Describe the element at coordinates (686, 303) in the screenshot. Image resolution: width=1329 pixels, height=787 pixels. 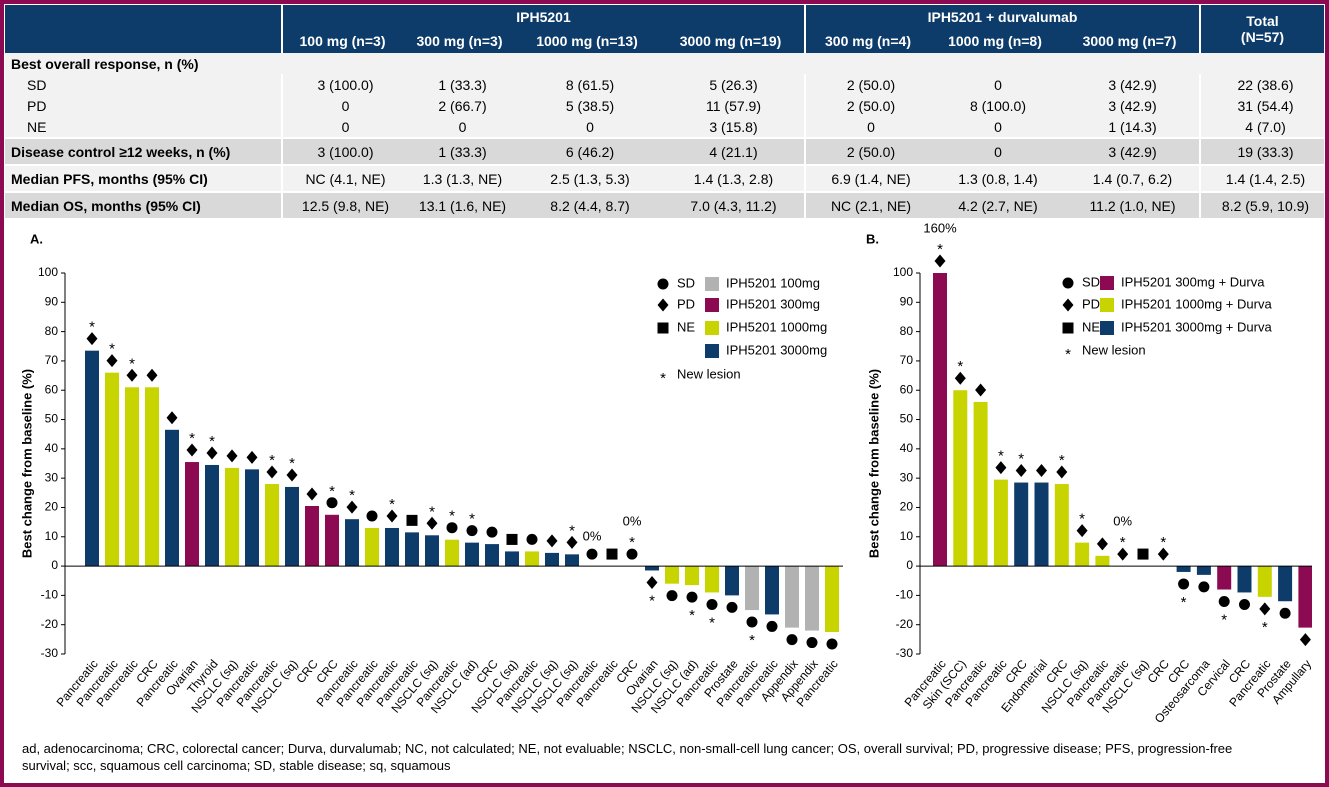
I see `legend-label: PD` at that location.